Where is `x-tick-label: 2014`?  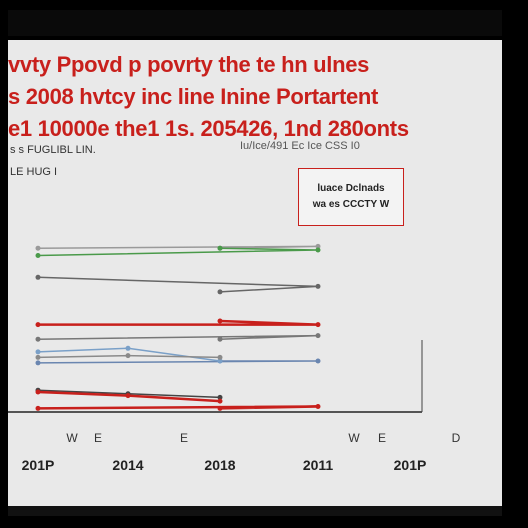 x-tick-label: 2014 is located at coordinates (127, 465).